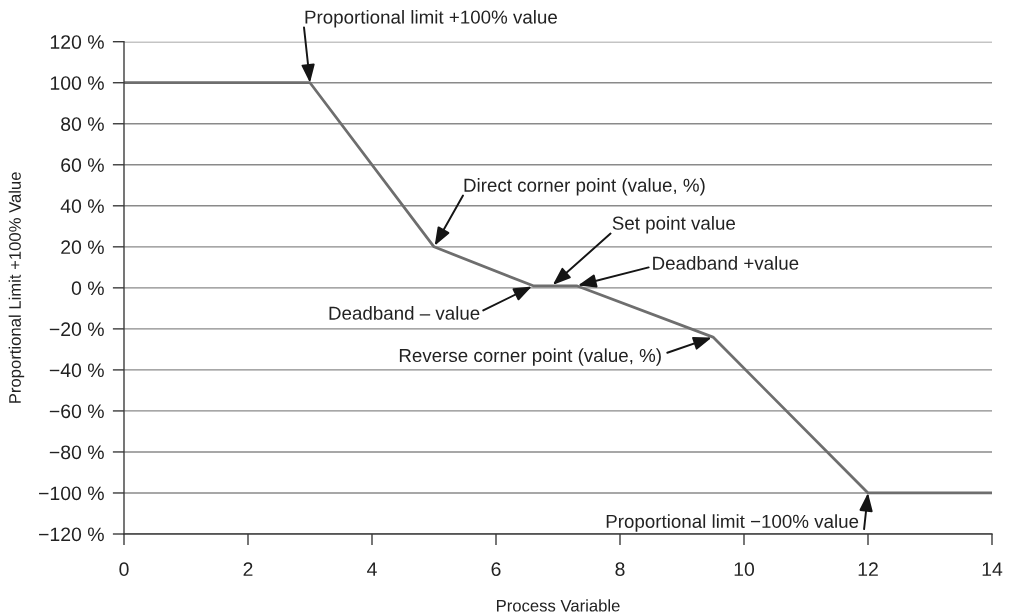 This screenshot has width=1011, height=613. What do you see at coordinates (674, 225) in the screenshot?
I see `annotation: Set point value` at bounding box center [674, 225].